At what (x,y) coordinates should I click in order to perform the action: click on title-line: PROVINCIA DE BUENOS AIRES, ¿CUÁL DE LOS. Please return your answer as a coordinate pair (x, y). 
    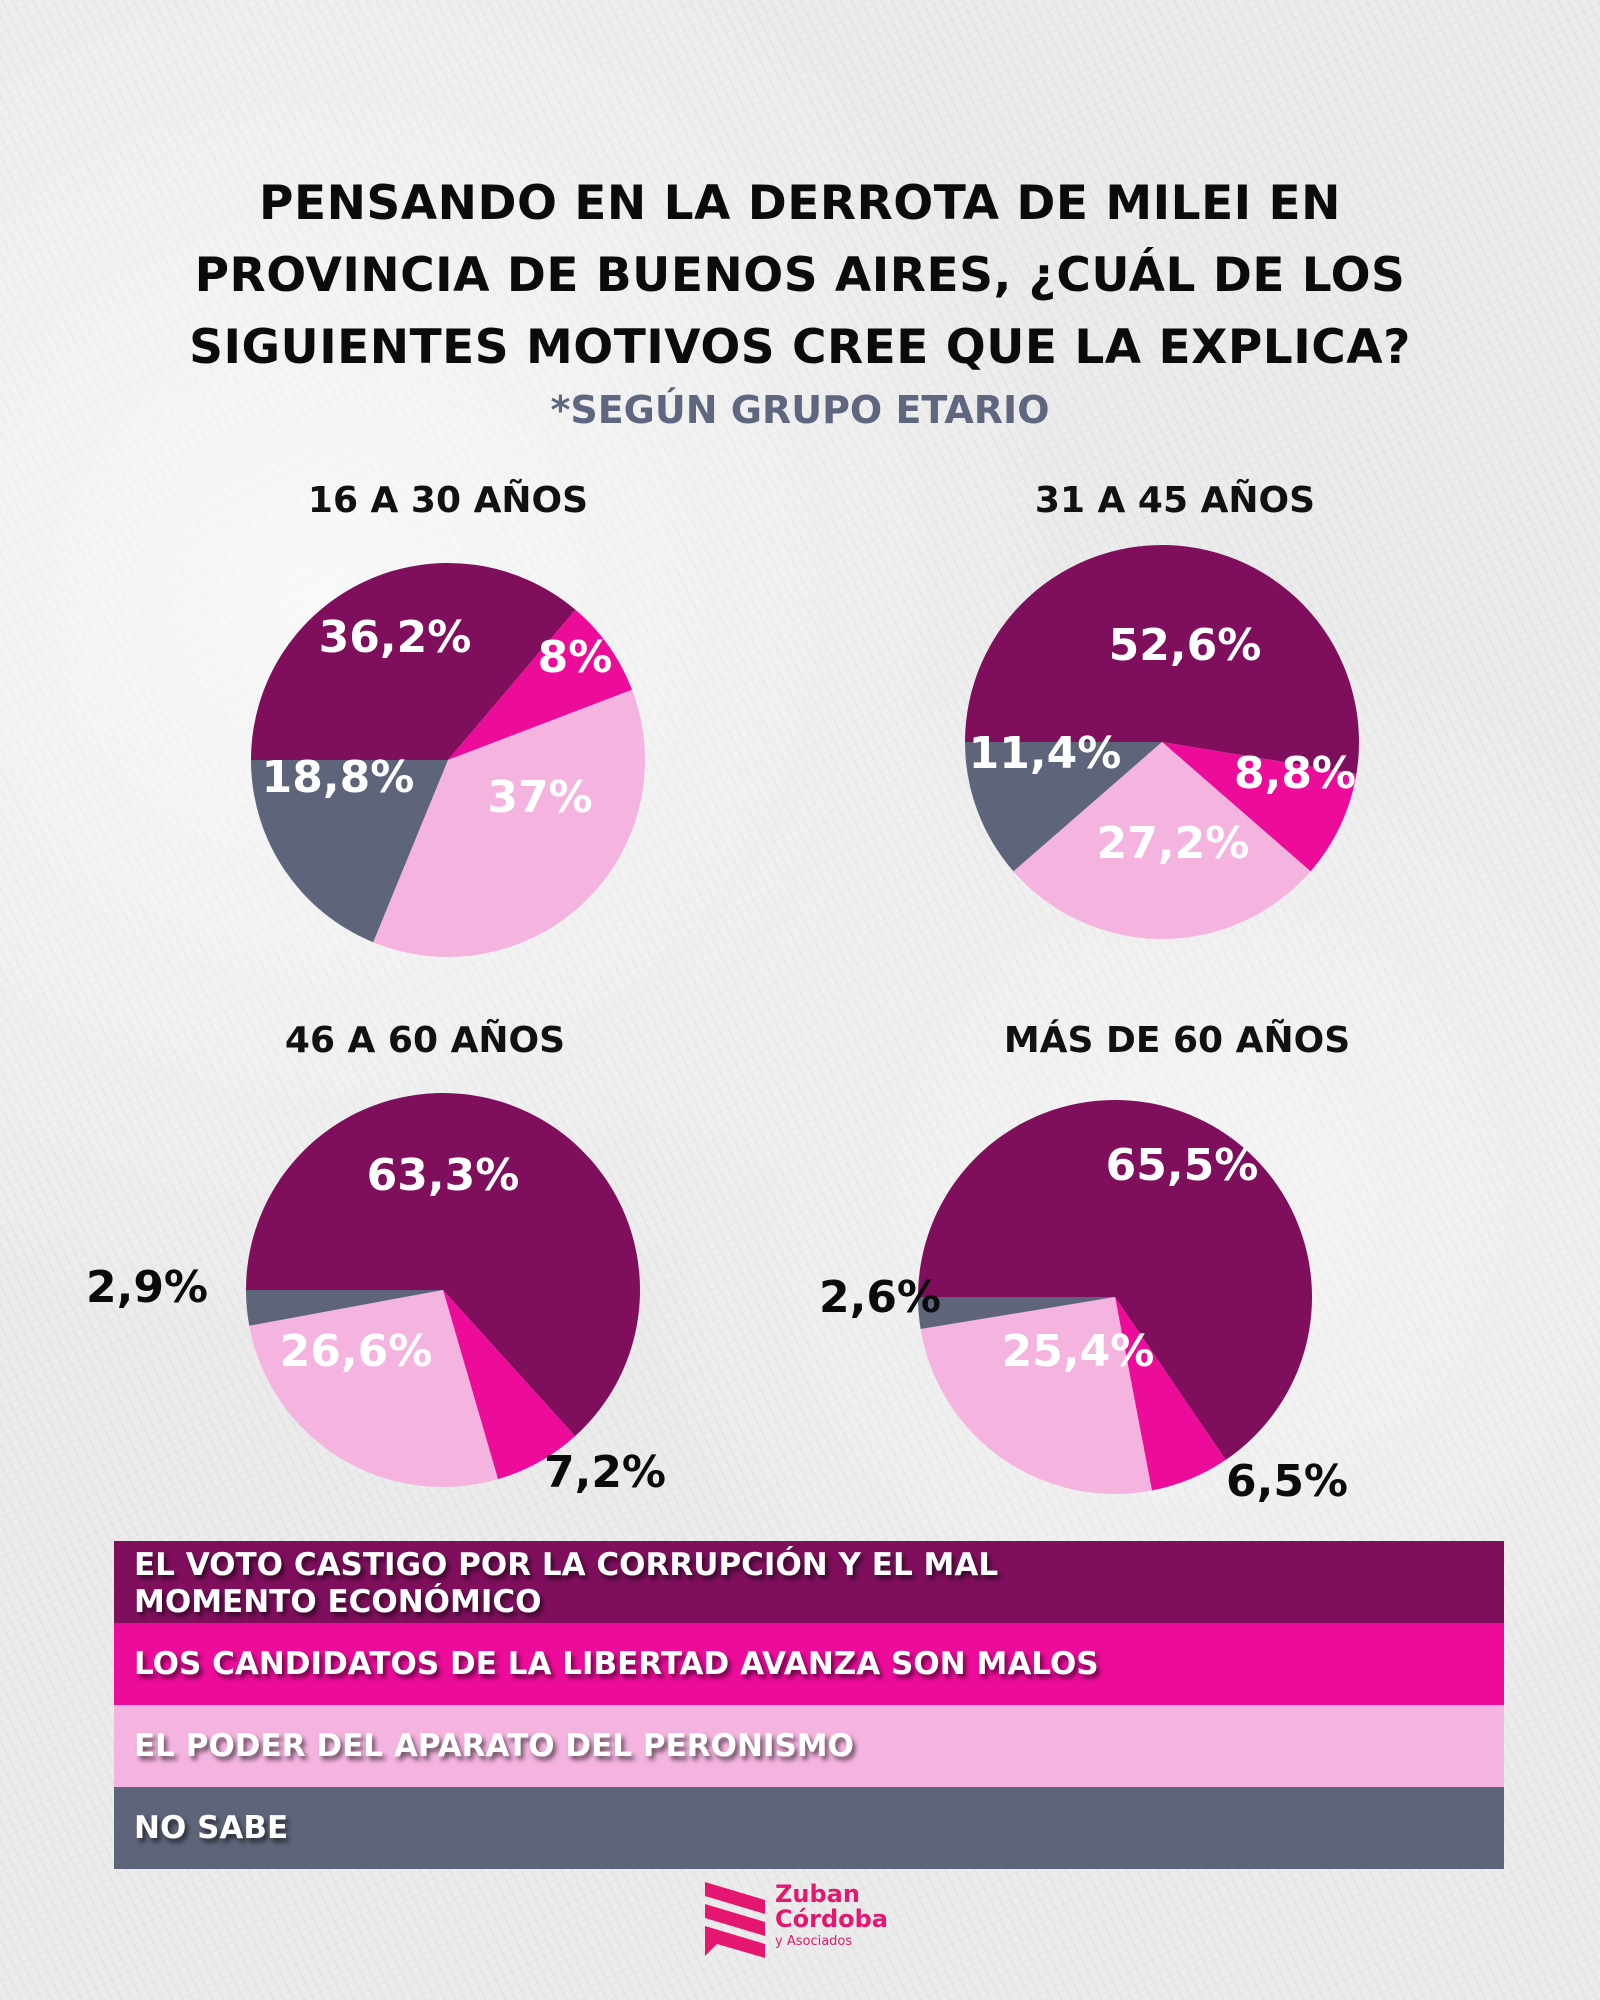
    Looking at the image, I should click on (800, 275).